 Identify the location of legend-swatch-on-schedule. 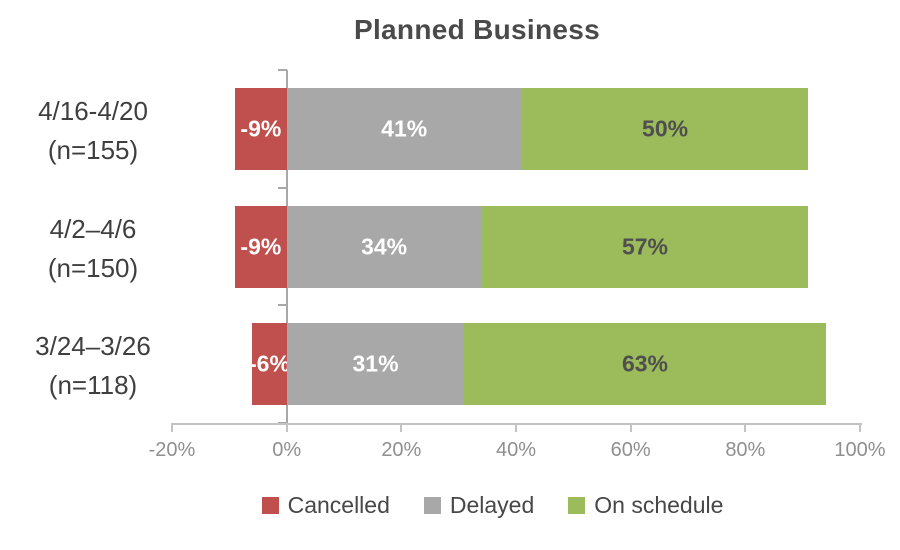
(577, 505).